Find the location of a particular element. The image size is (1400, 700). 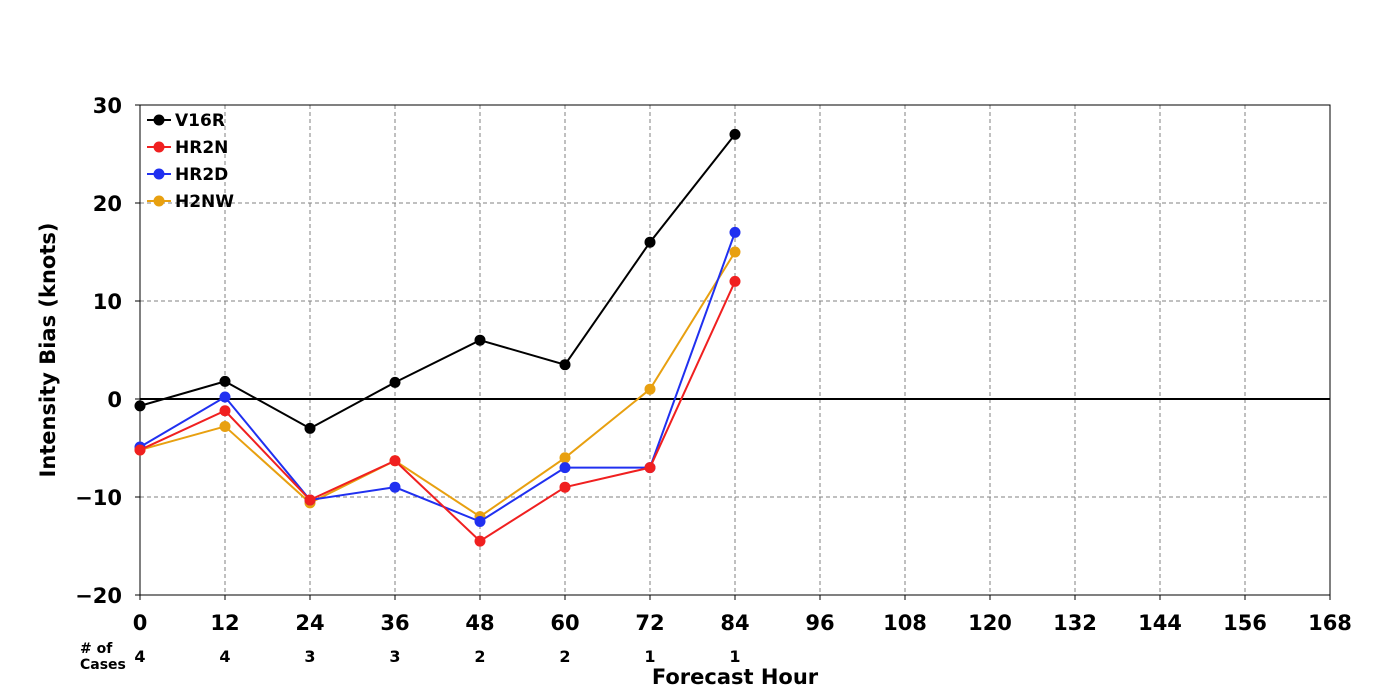

y-tick-label: 20 is located at coordinates (107, 204).